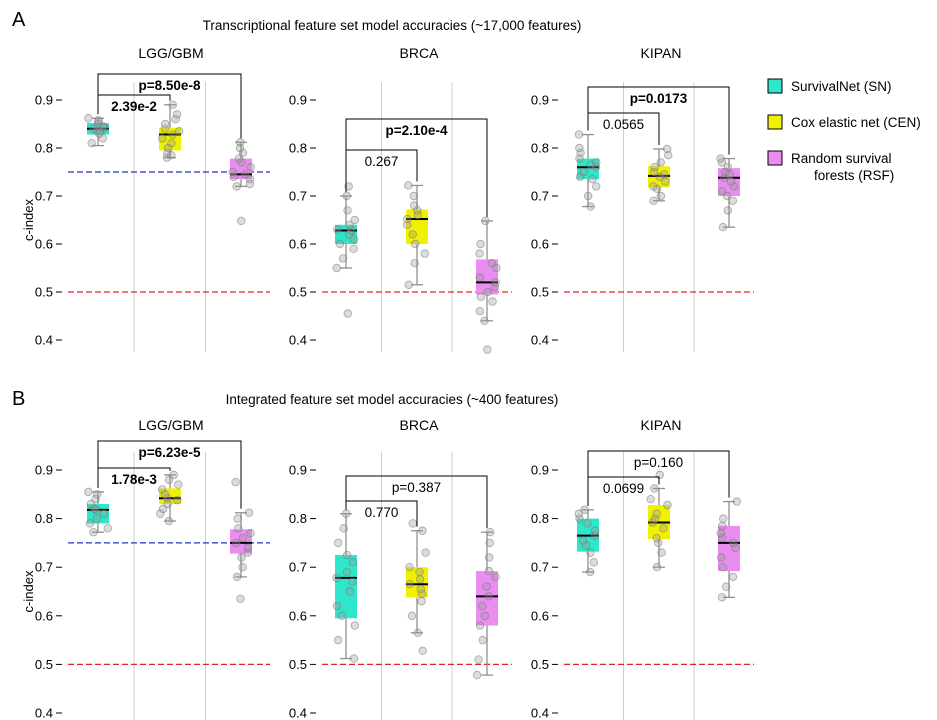 Image resolution: width=937 pixels, height=720 pixels. I want to click on comparison-bracket: p=0.387, so click(416, 502).